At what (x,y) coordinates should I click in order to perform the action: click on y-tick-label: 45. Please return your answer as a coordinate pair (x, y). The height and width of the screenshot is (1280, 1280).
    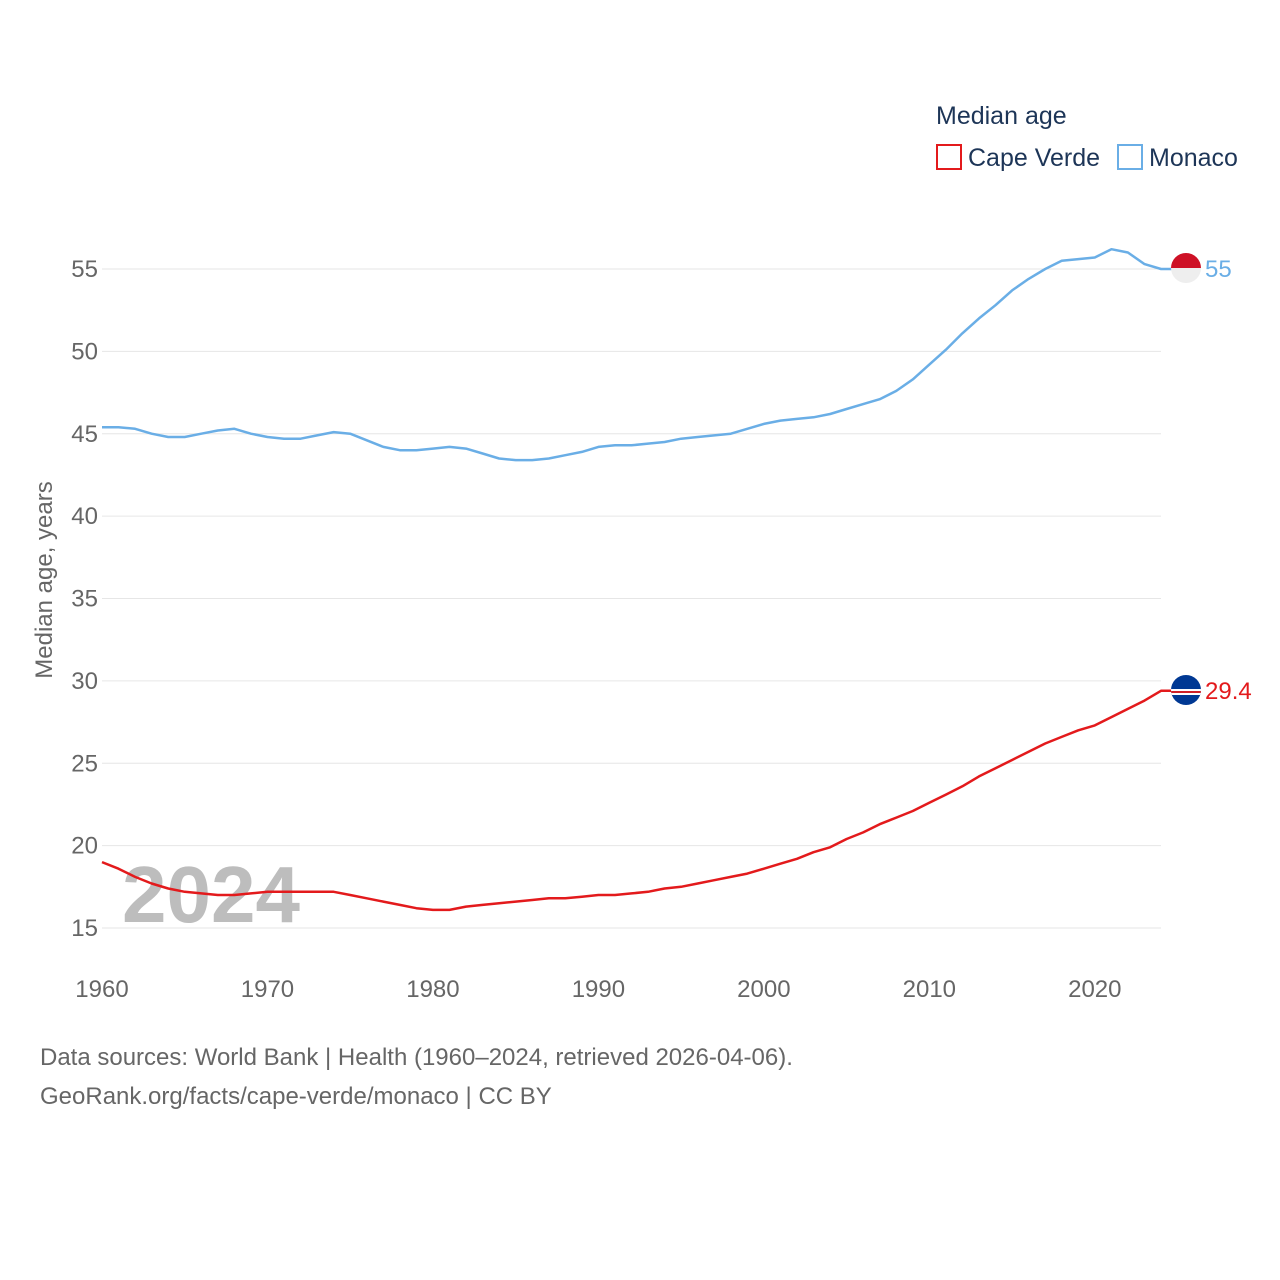
    Looking at the image, I should click on (84, 434).